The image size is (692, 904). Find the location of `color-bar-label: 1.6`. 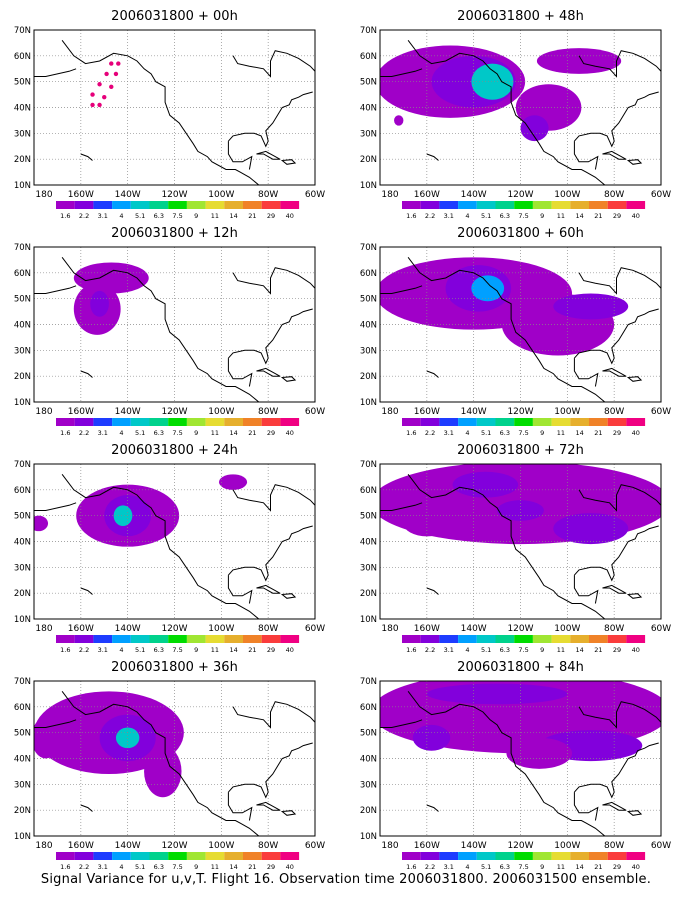

color-bar-label: 1.6 is located at coordinates (65, 216).